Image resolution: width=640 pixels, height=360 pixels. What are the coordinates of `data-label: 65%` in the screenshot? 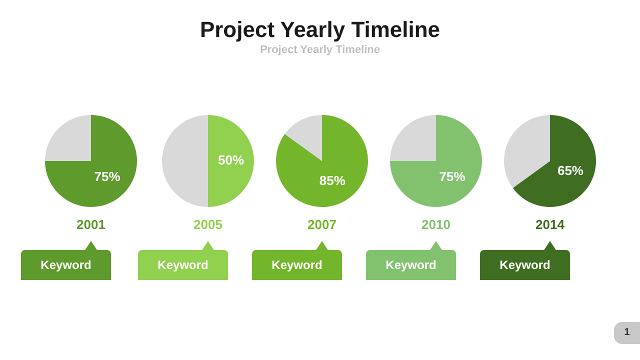 It's located at (570, 170).